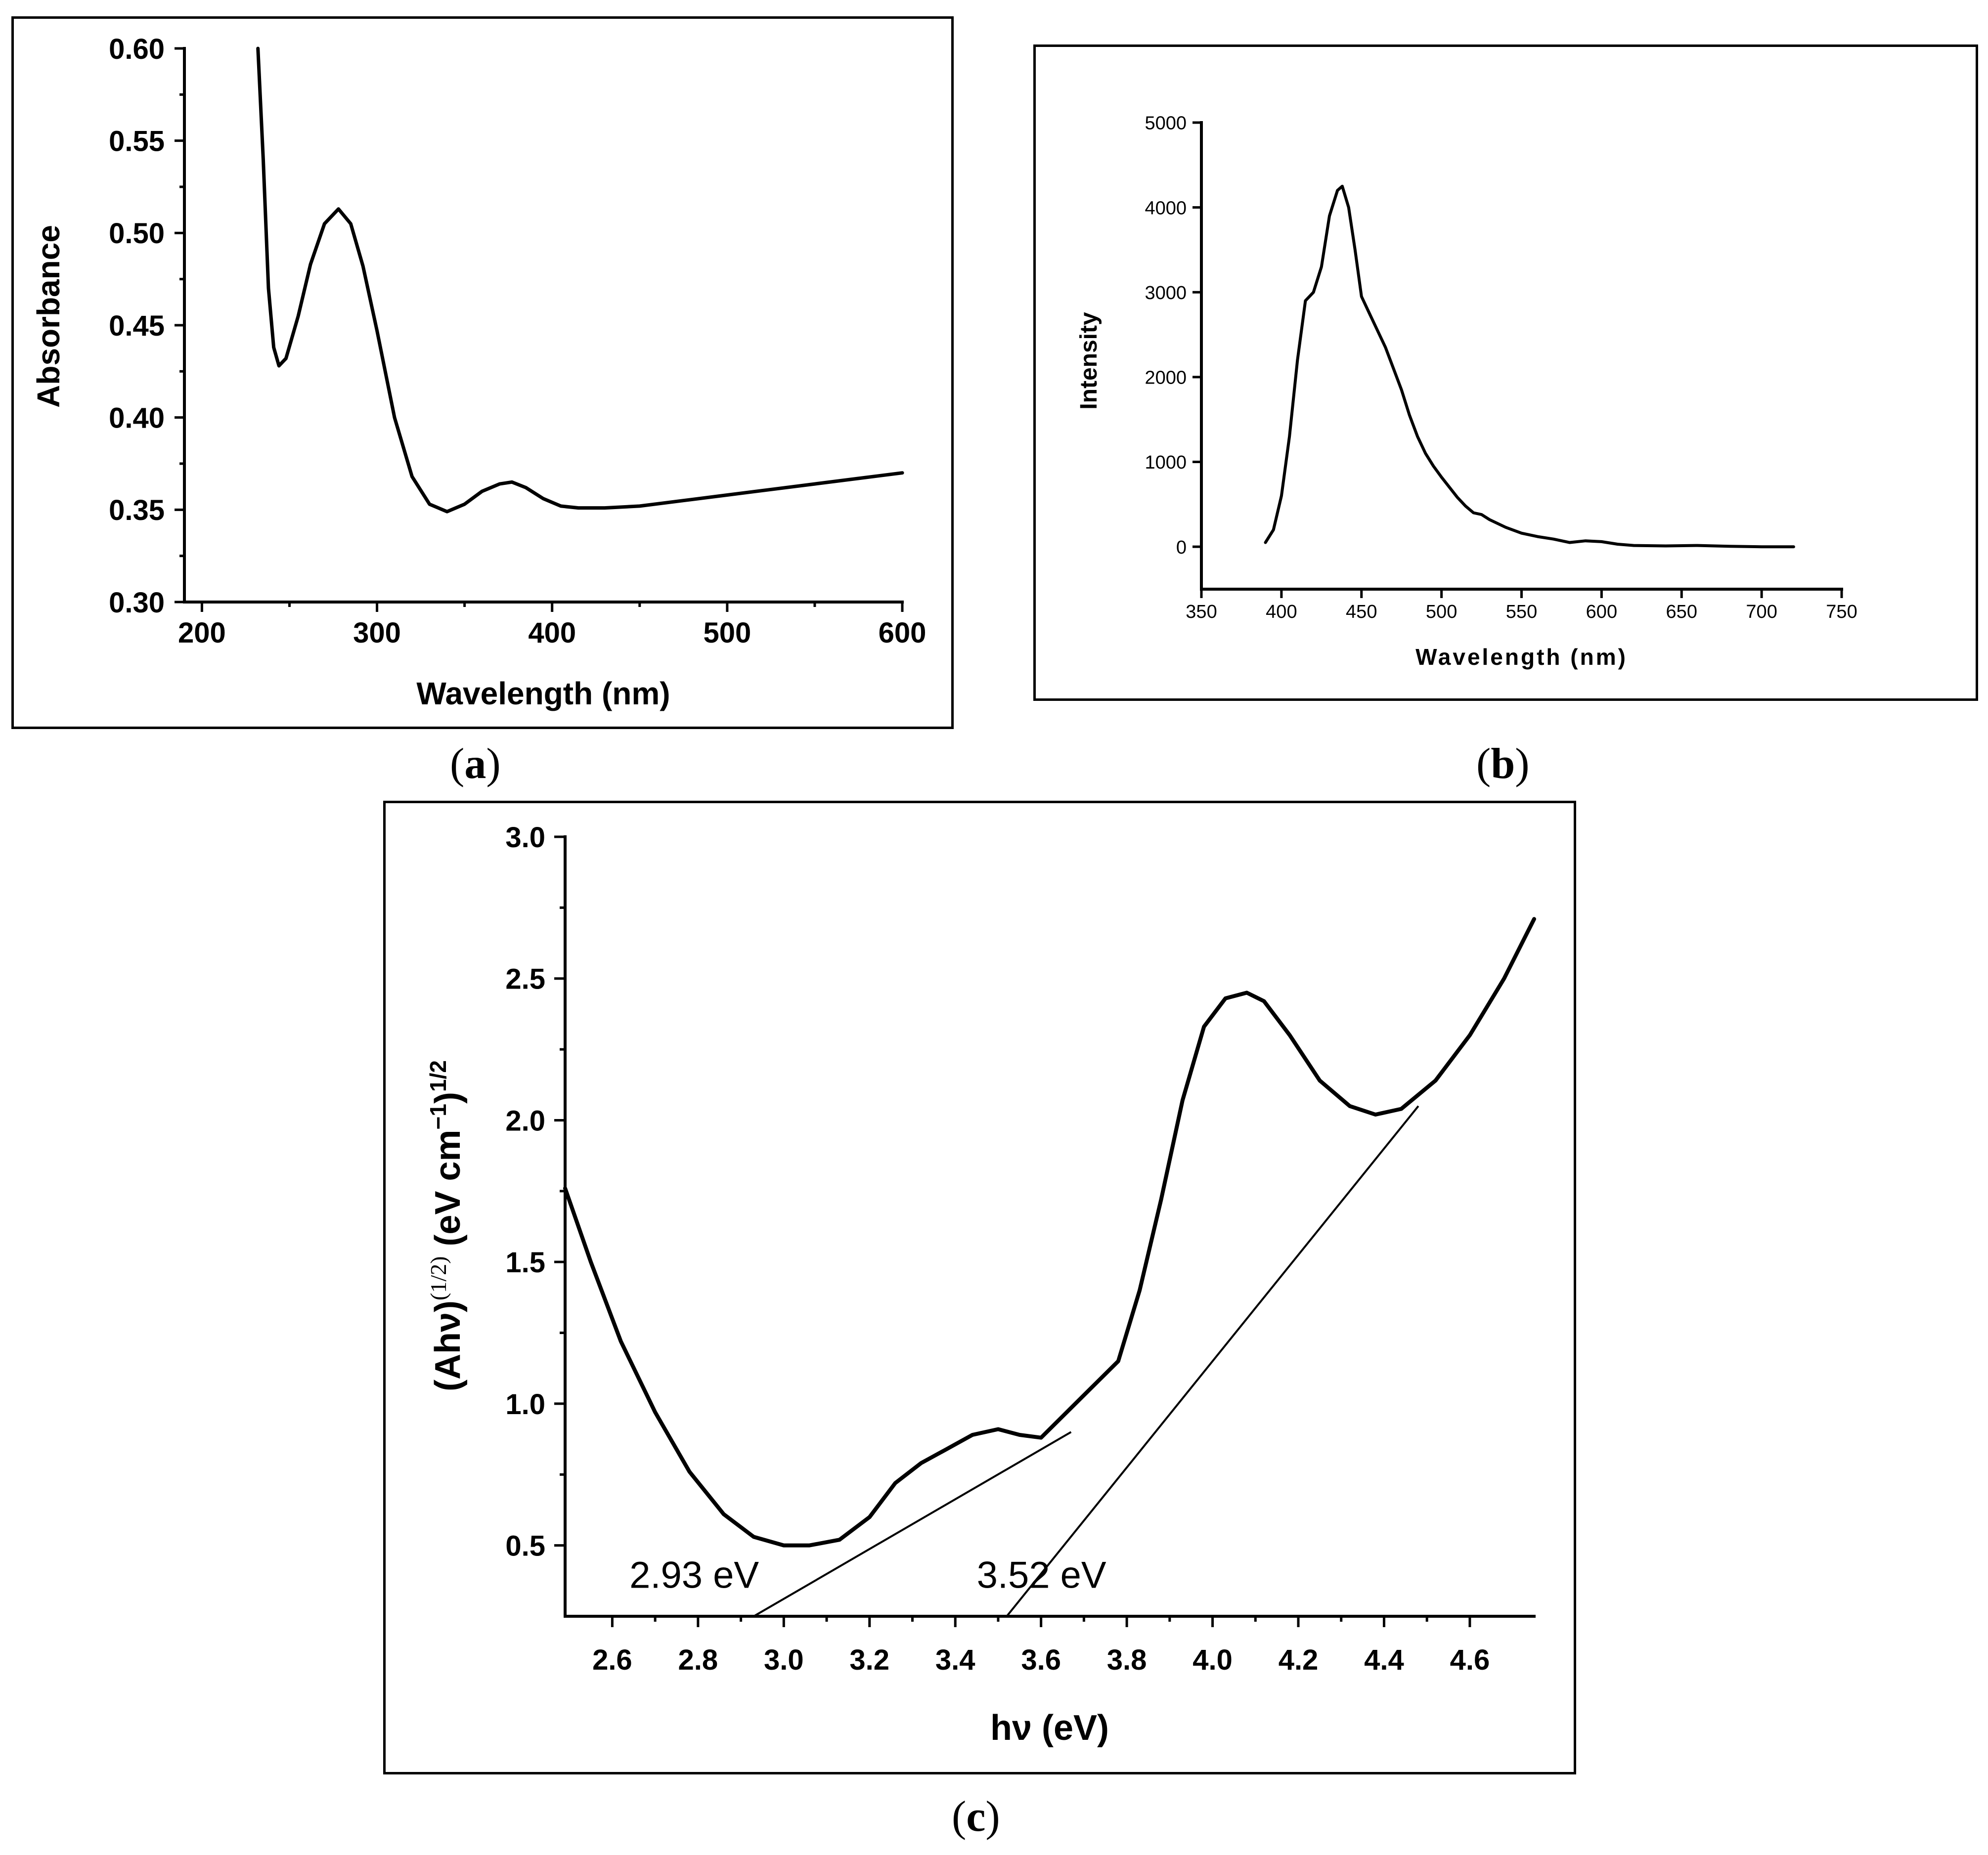 The height and width of the screenshot is (1855, 1988). What do you see at coordinates (1166, 208) in the screenshot?
I see `y-tick-label-b: 4000` at bounding box center [1166, 208].